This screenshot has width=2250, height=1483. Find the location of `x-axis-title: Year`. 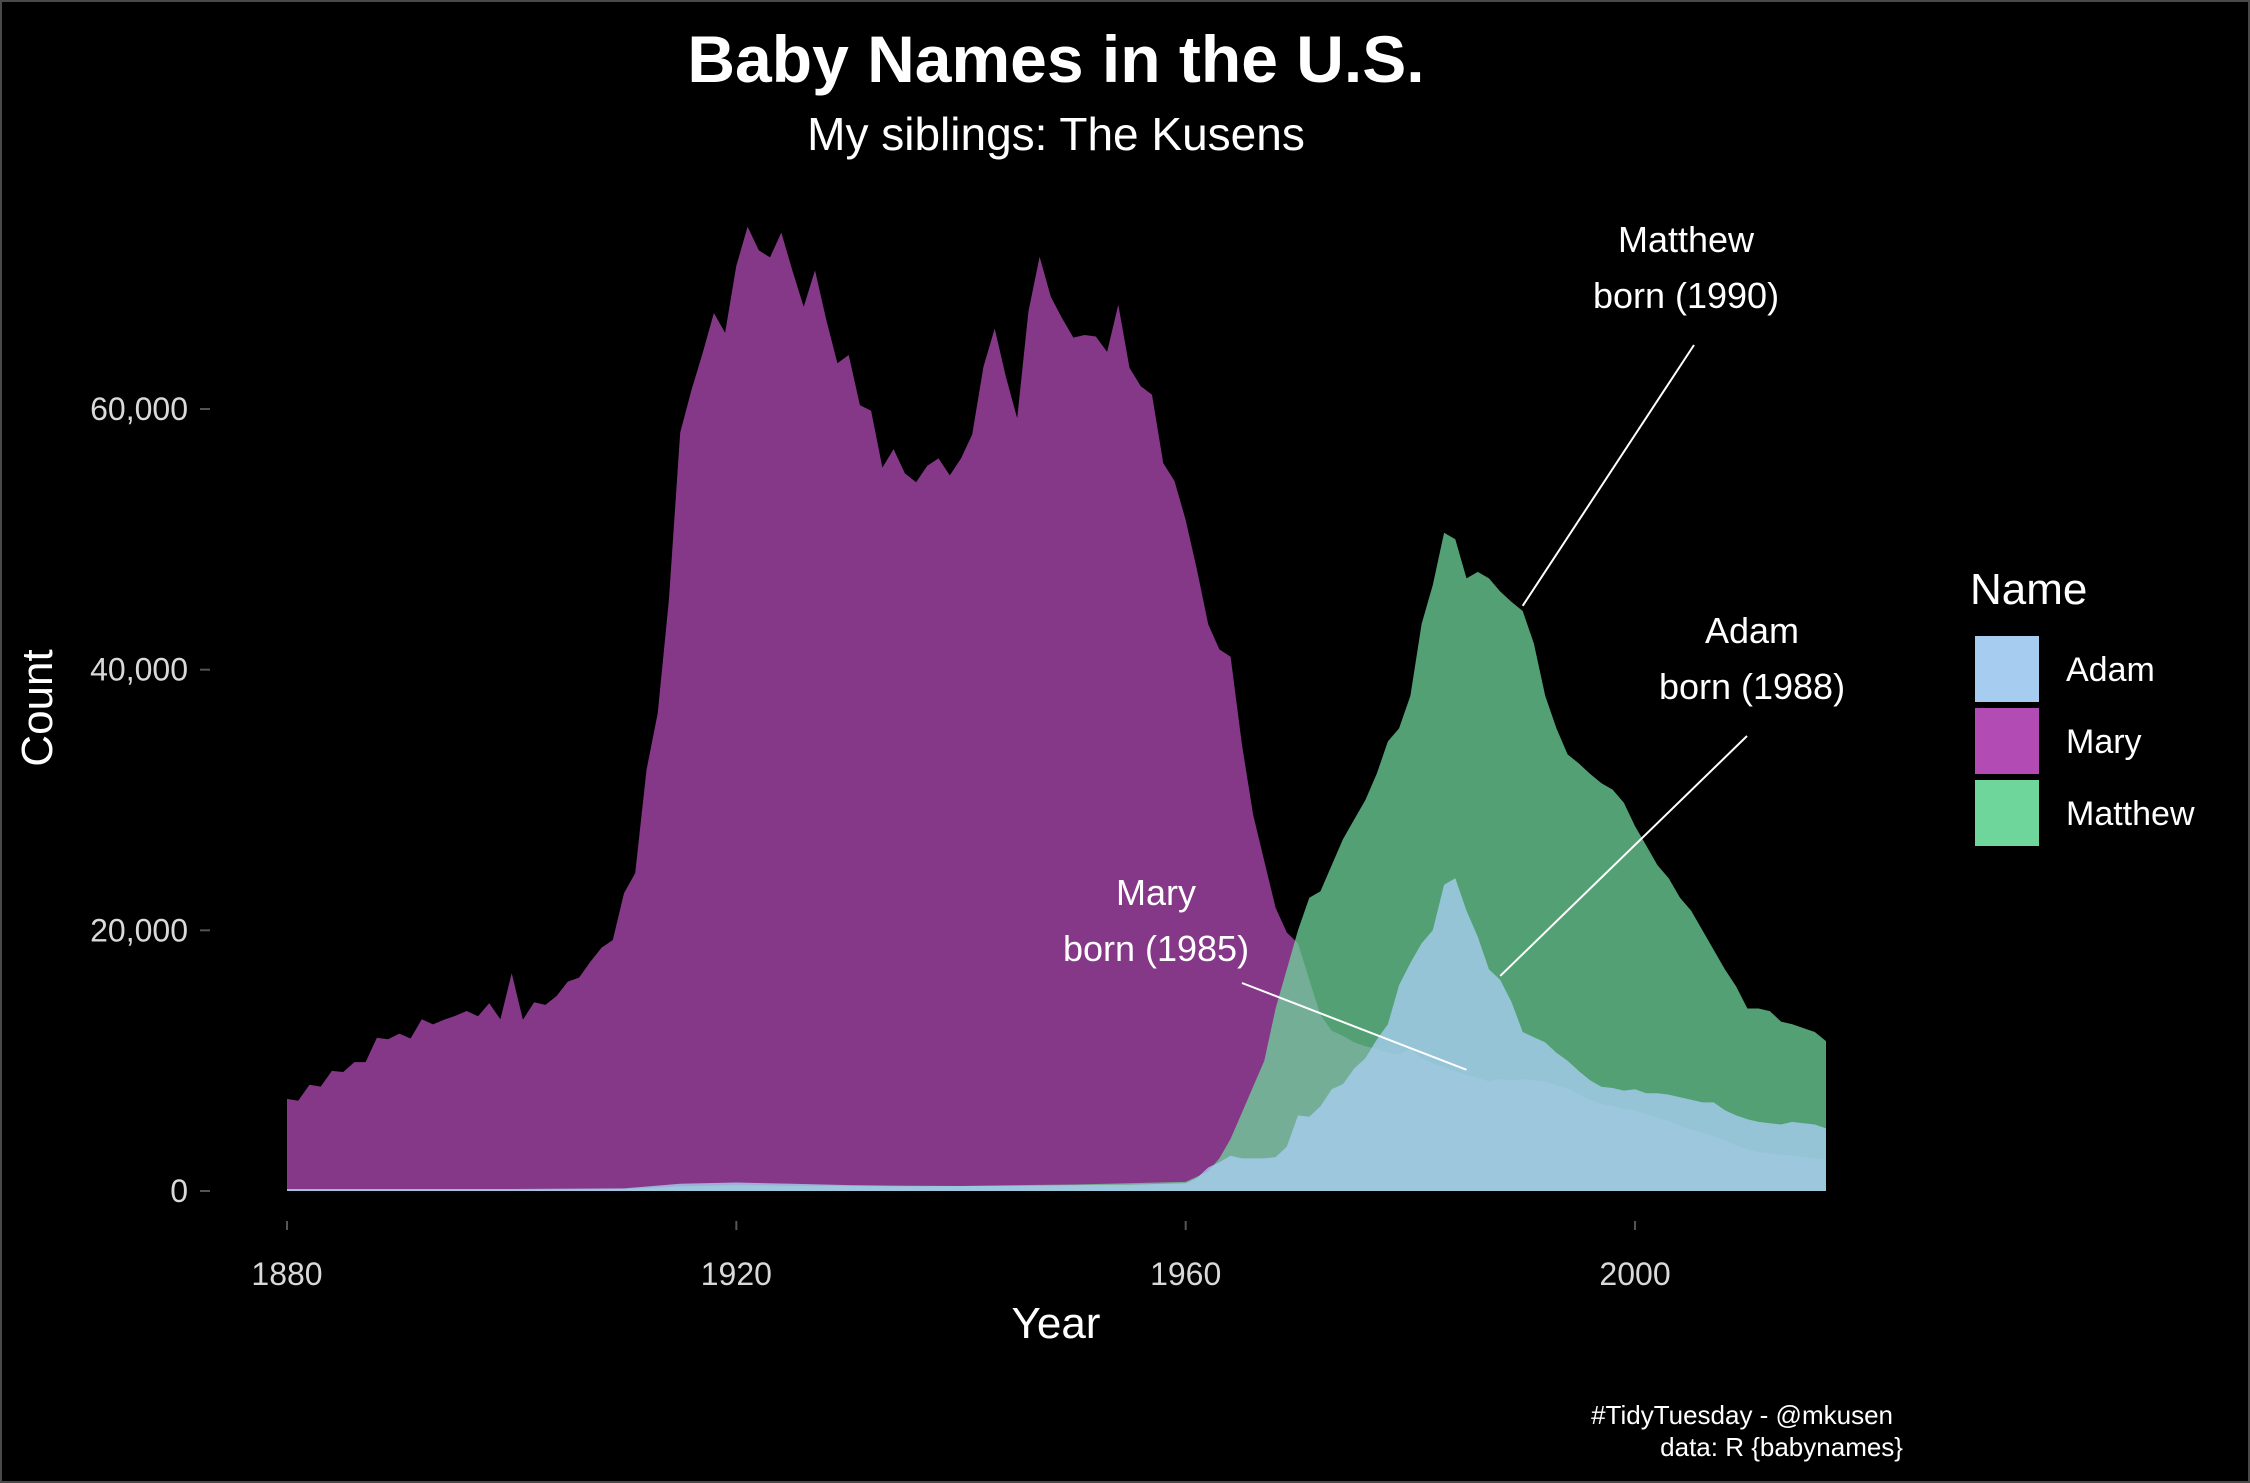

x-axis-title: Year is located at coordinates (1056, 1323).